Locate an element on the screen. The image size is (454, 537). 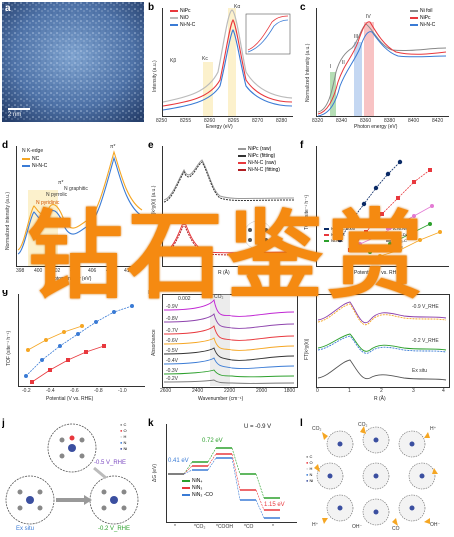
xtick: 8320 is located at coordinates (318, 121).